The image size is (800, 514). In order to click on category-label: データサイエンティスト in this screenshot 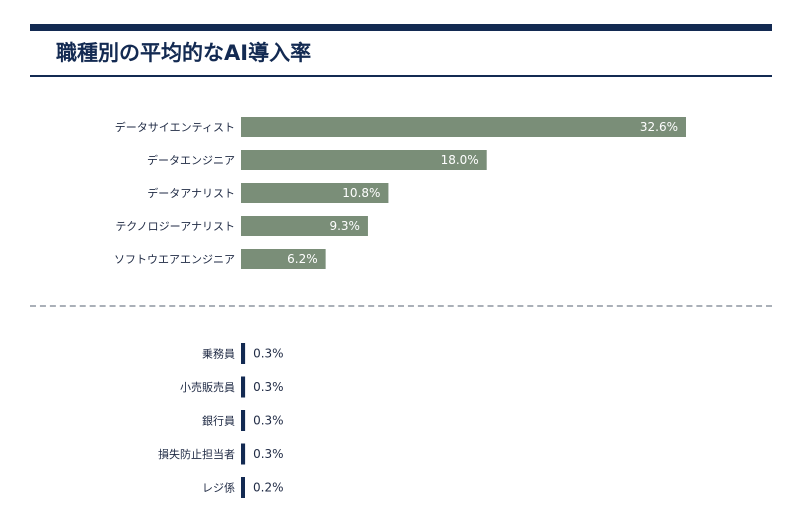, I will do `click(175, 127)`.